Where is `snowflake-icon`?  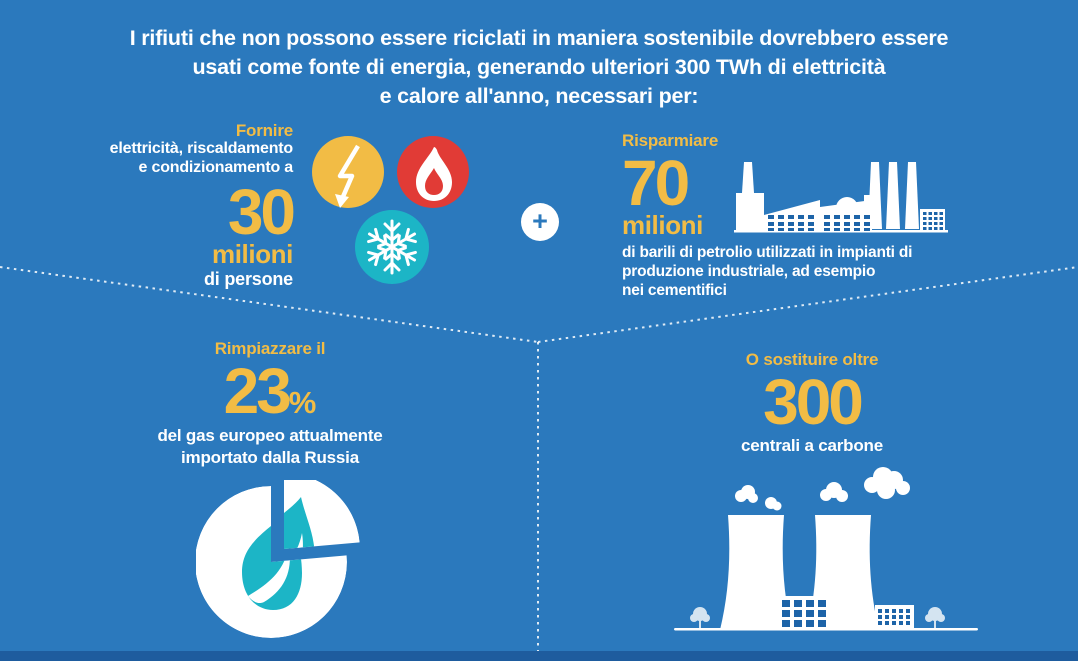 snowflake-icon is located at coordinates (392, 247).